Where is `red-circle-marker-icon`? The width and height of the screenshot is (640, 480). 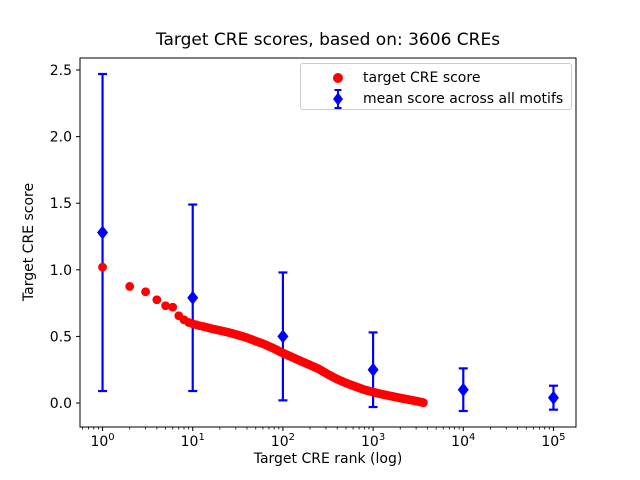
red-circle-marker-icon is located at coordinates (338, 77).